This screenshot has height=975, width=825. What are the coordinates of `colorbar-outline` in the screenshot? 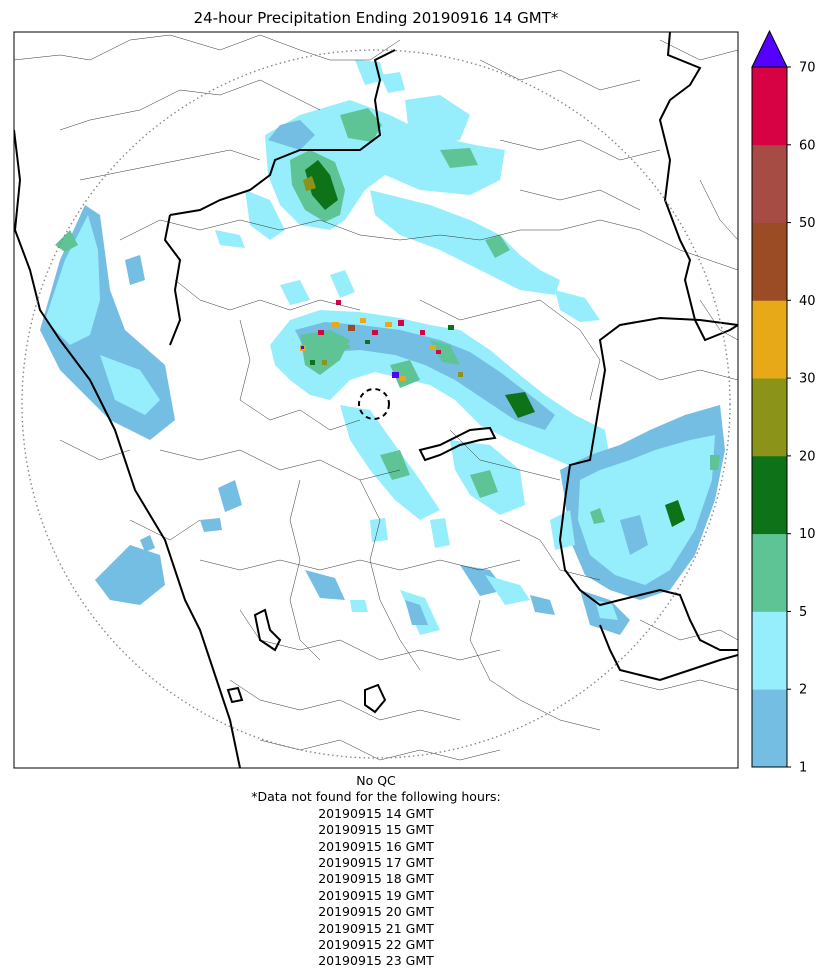 It's located at (769, 417).